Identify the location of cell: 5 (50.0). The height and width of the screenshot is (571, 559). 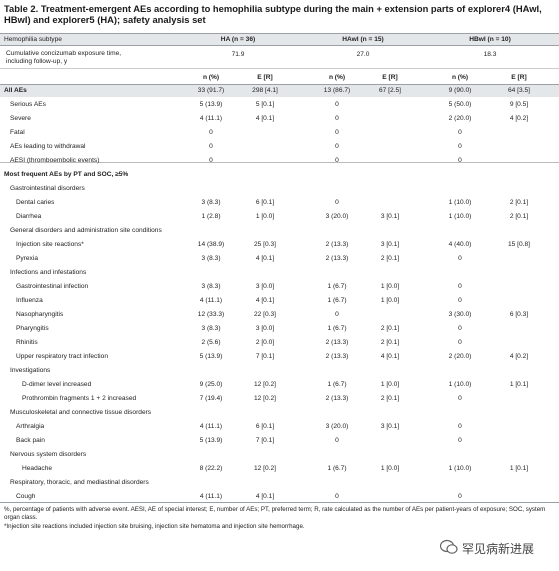
(460, 104).